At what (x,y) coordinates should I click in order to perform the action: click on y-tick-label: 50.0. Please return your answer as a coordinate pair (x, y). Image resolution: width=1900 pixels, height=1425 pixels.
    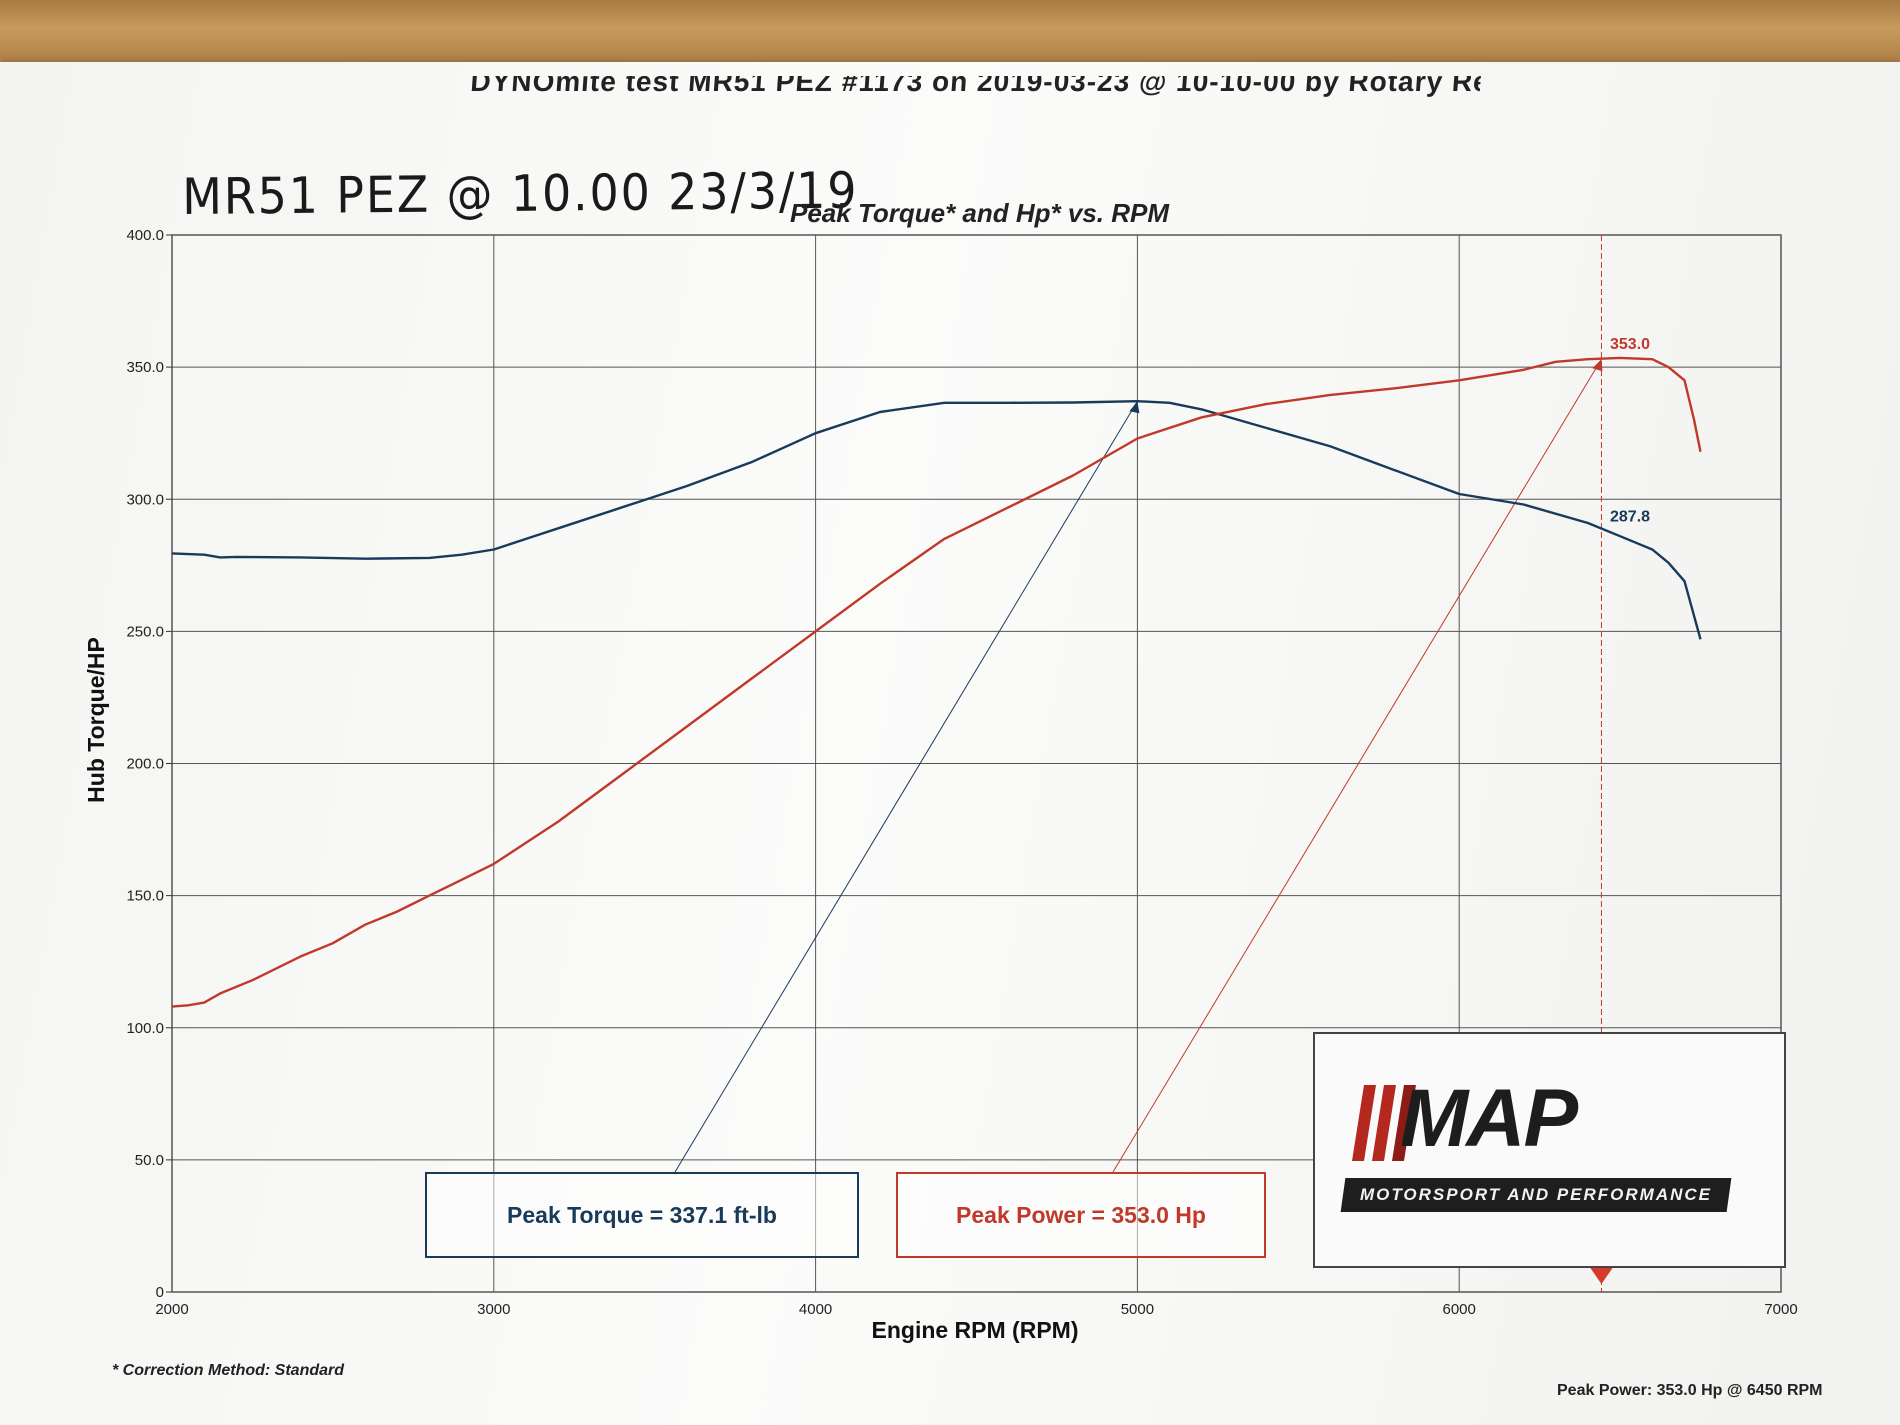
    Looking at the image, I should click on (149, 1160).